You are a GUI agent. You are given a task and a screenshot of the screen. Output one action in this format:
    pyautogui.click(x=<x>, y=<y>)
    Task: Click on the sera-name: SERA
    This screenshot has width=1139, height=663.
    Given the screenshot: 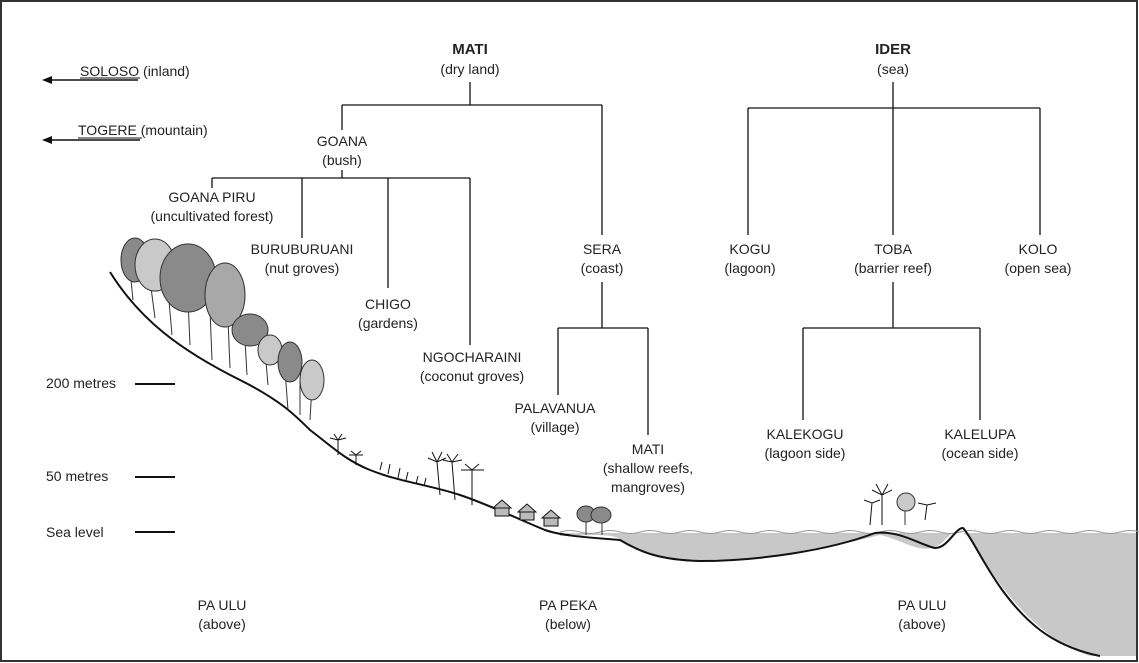 What is the action you would take?
    pyautogui.click(x=602, y=249)
    